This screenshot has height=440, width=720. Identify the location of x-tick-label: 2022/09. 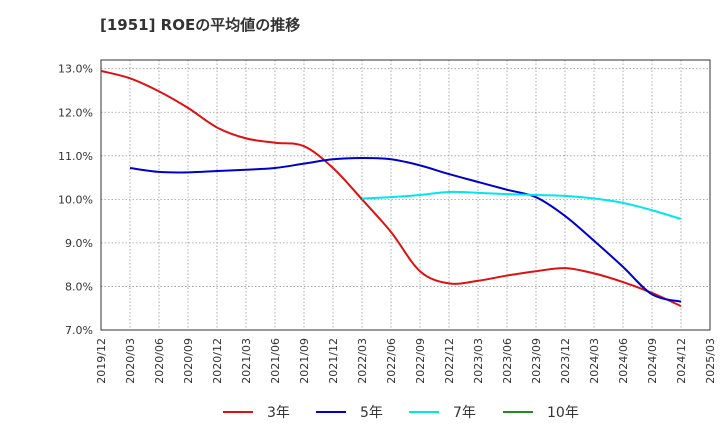
(420, 361).